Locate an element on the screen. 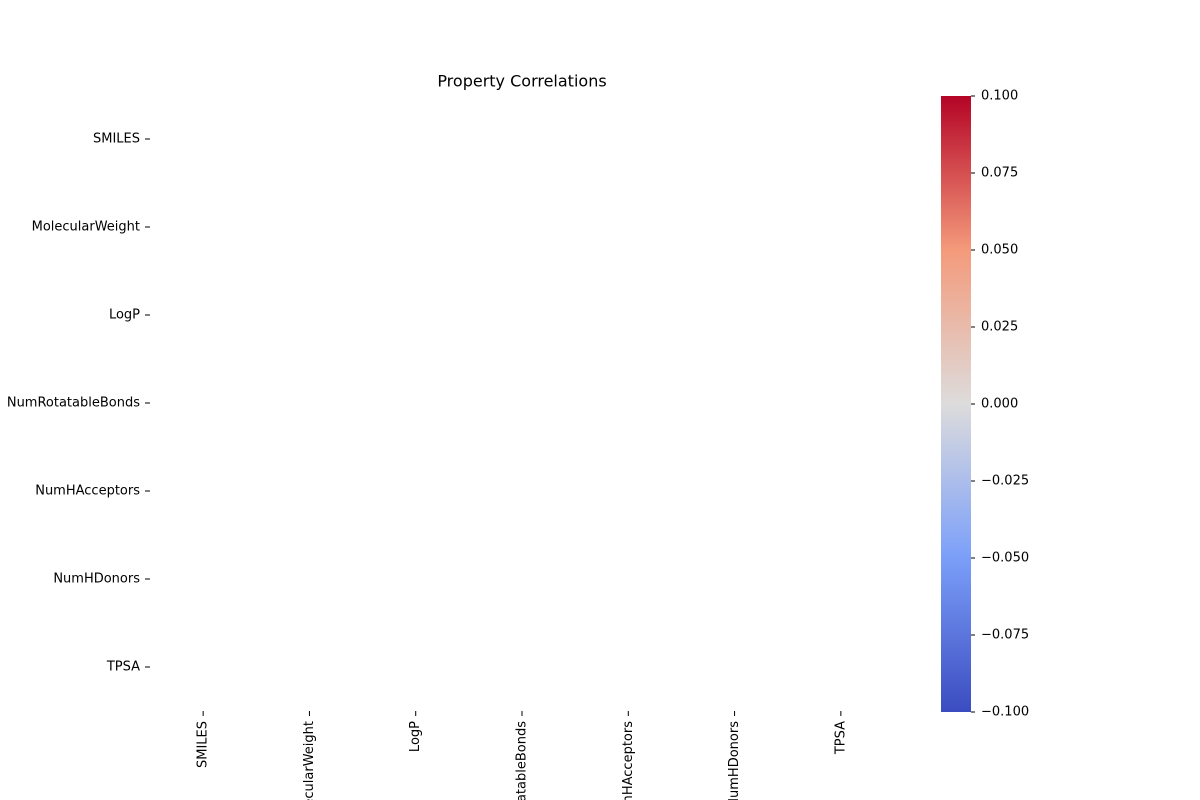  colorbar-tick-label: −0.100 is located at coordinates (1005, 712).